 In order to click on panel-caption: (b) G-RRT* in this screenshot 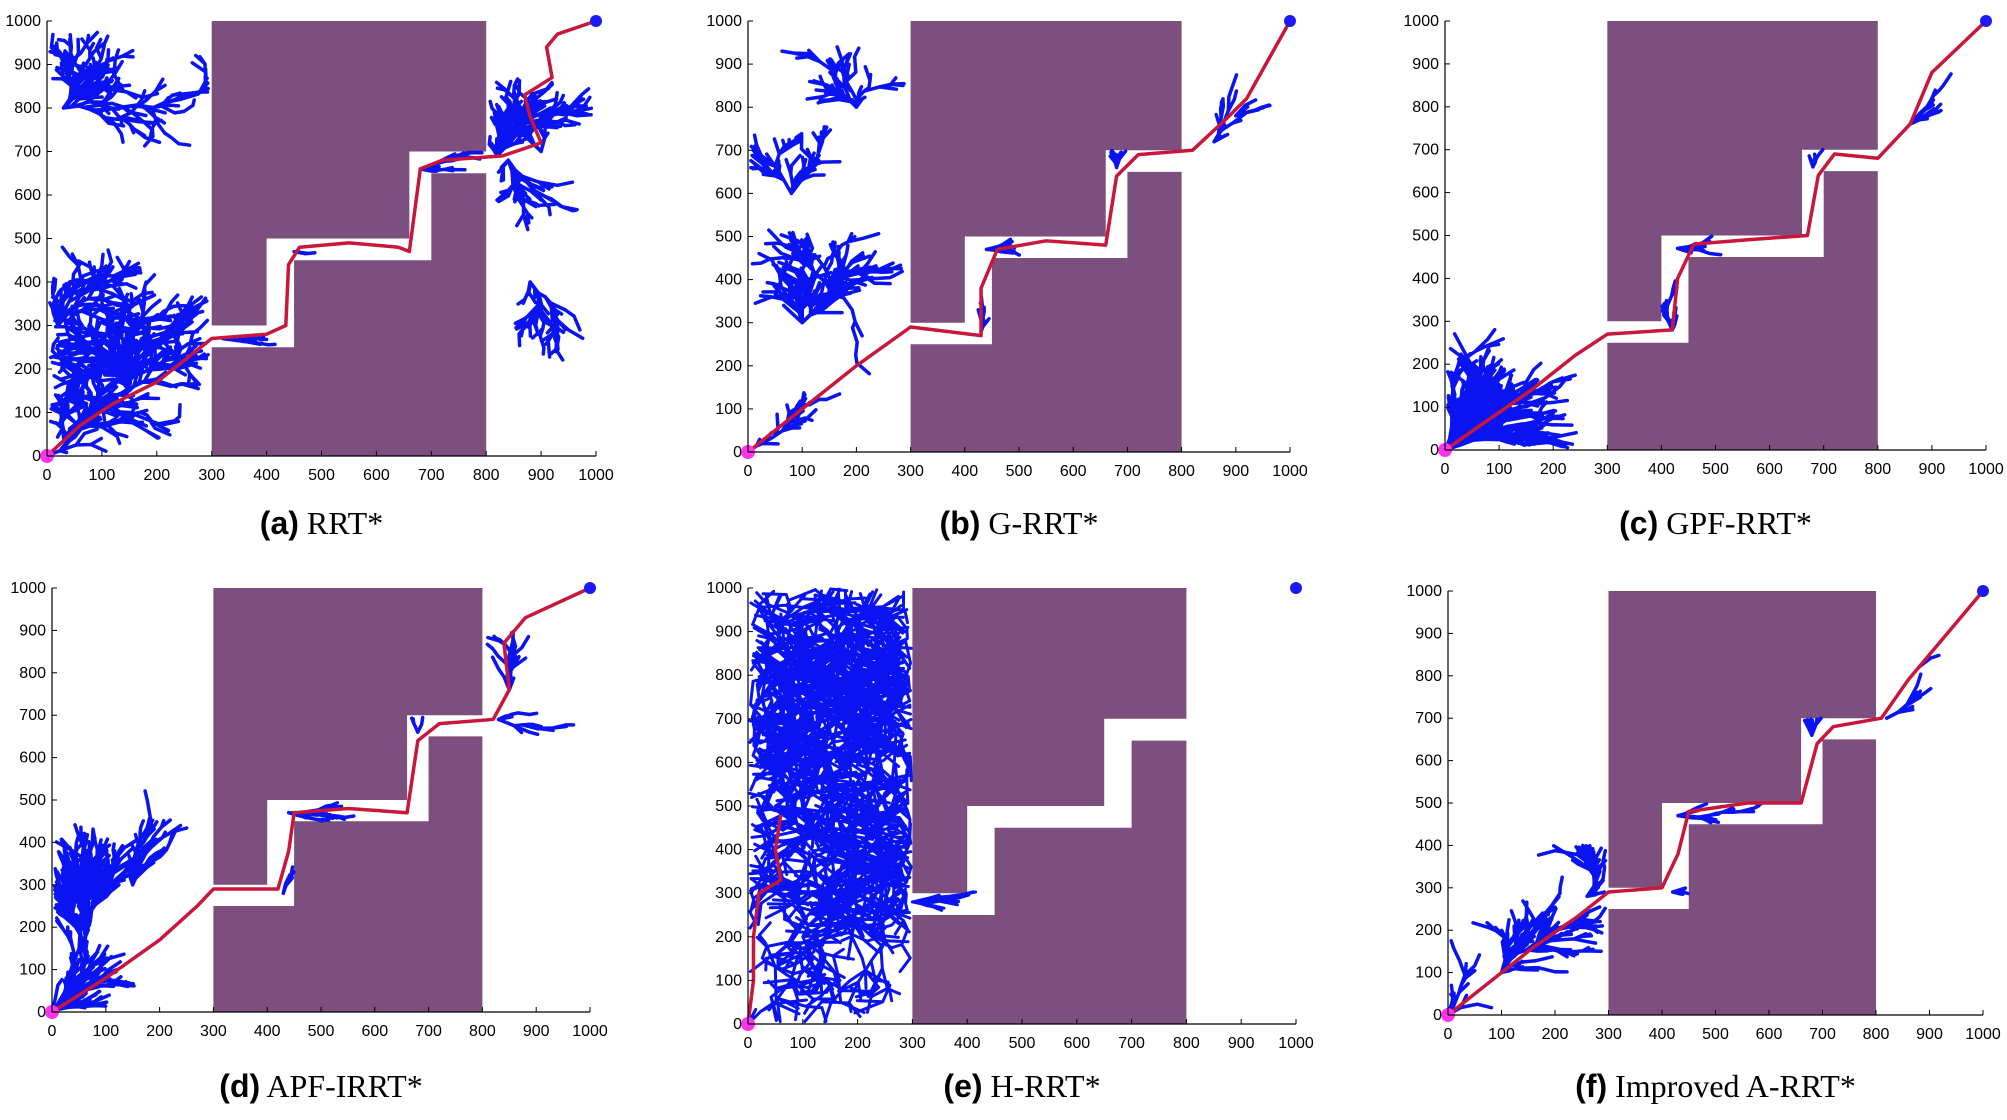, I will do `click(1019, 523)`.